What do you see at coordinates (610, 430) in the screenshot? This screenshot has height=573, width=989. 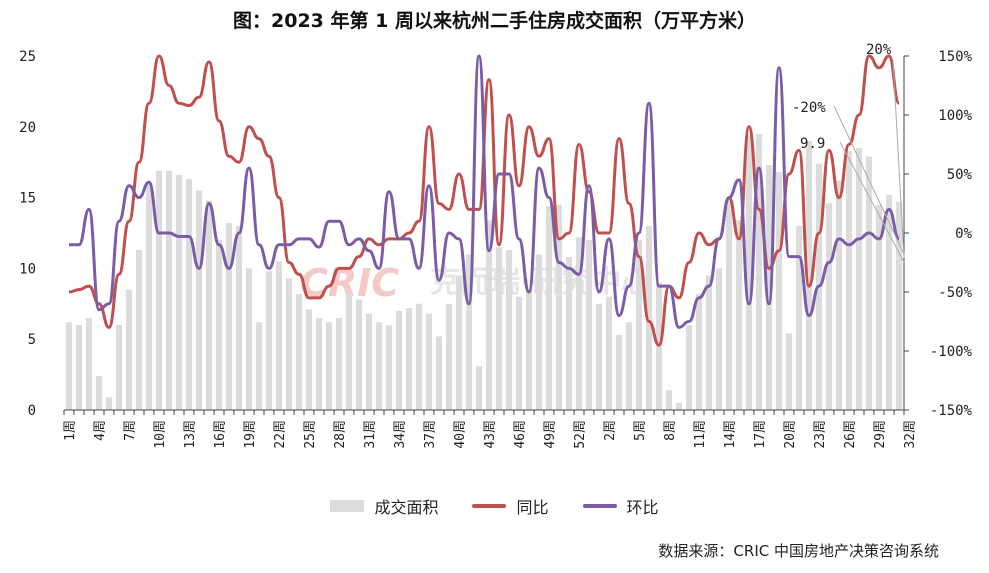 I see `x-tick-label: 2周` at bounding box center [610, 430].